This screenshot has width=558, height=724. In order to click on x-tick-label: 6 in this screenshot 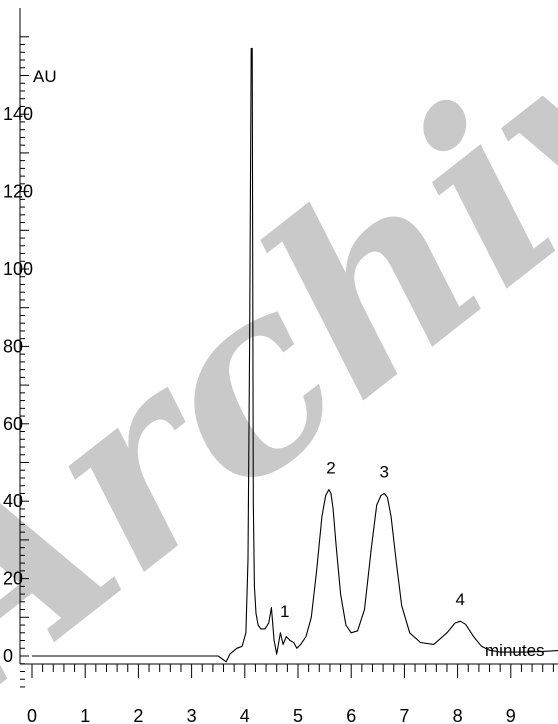, I will do `click(351, 715)`.